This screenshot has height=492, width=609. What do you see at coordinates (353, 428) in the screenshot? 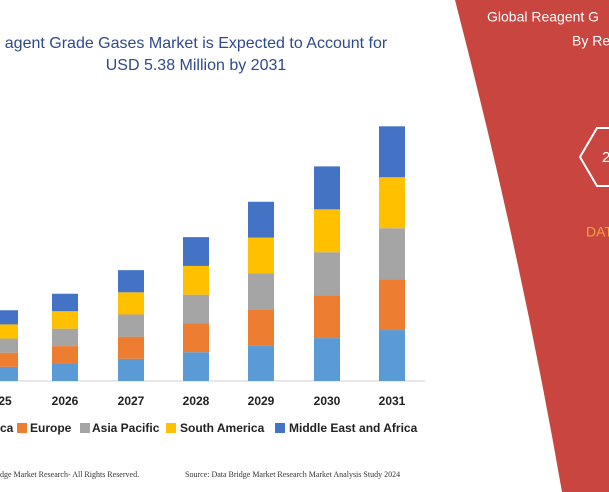
I see `legend-label: Middle East and Africa` at bounding box center [353, 428].